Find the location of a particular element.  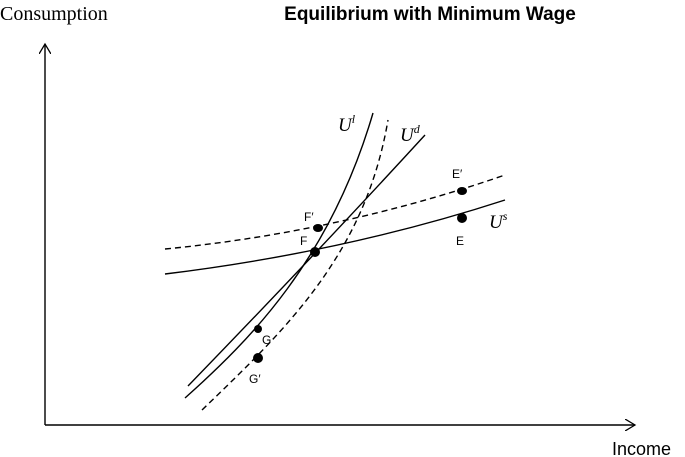

point-label: E′ is located at coordinates (457, 174).